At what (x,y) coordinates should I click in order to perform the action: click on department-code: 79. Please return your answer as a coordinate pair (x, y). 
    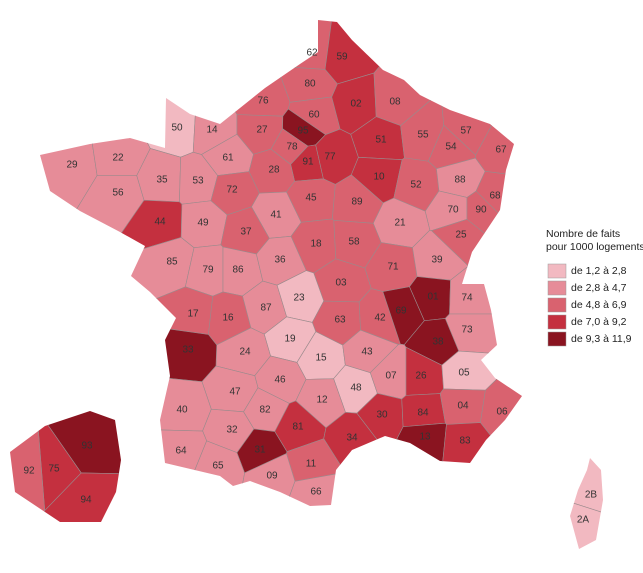
    Looking at the image, I should click on (208, 270).